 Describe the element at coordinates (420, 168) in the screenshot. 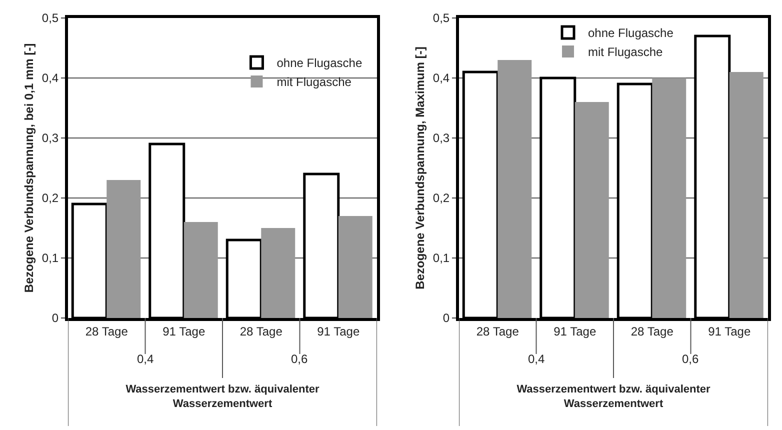

I see `y-axis-title: Bezogene Verbundspannung, Maximum [-]` at that location.